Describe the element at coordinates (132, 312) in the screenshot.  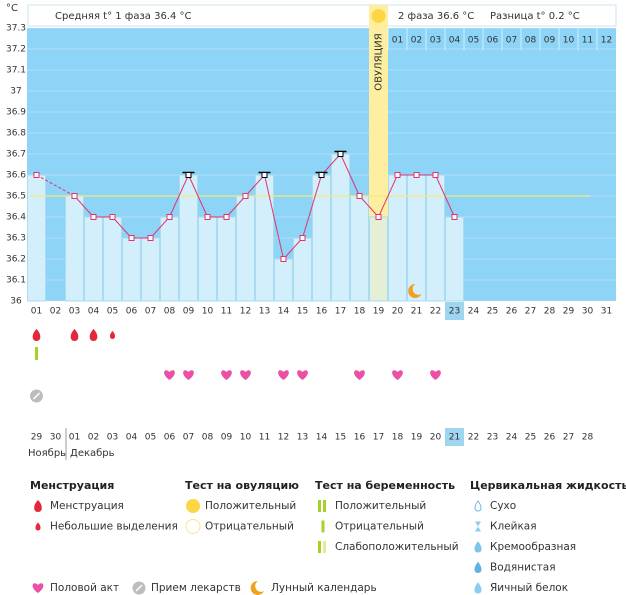
I see `day-label: 06` at that location.